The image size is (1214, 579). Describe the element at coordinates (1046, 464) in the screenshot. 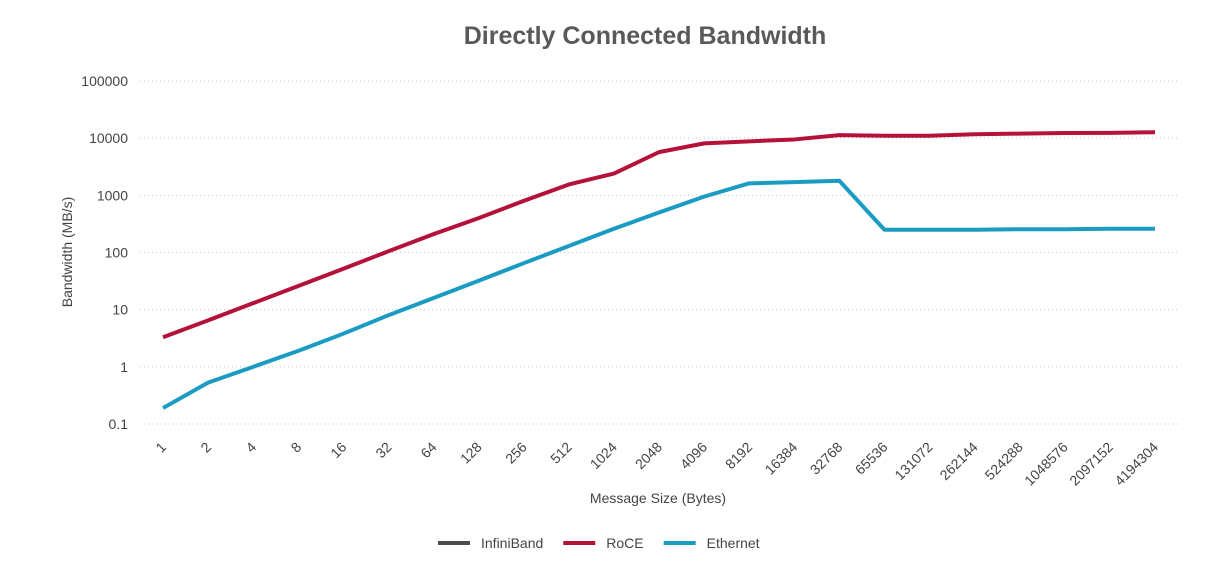

I see `x-tick-label: 1048576` at that location.